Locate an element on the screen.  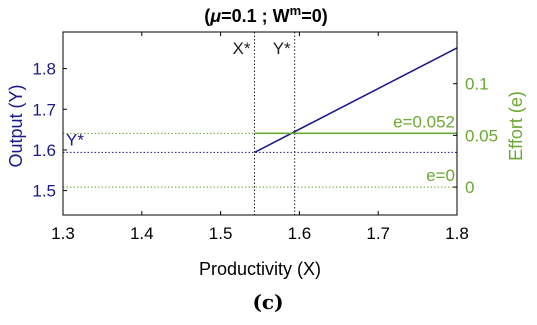
y-right-tick-label: 0.05 is located at coordinates (481, 135).